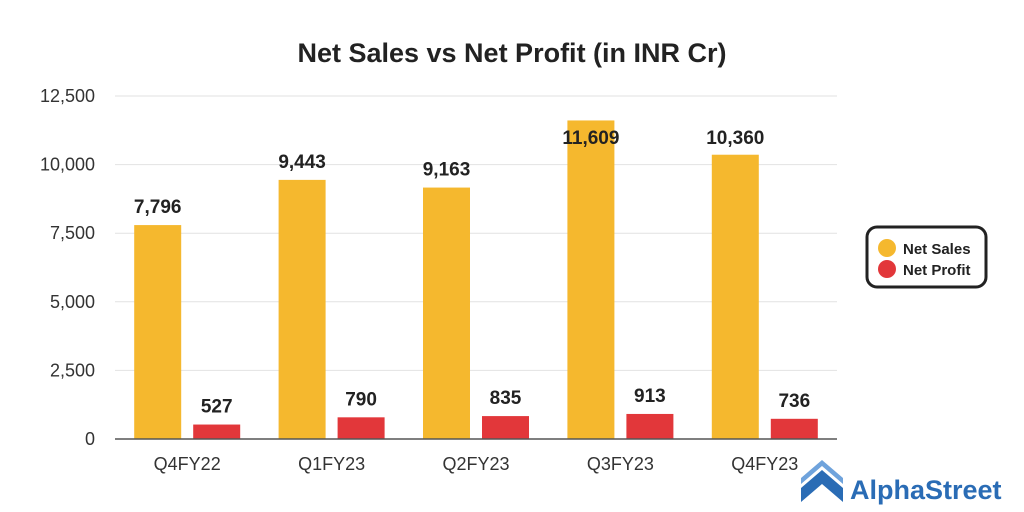 Image resolution: width=1024 pixels, height=512 pixels. Describe the element at coordinates (67, 96) in the screenshot. I see `y-tick-label: 12,500` at that location.